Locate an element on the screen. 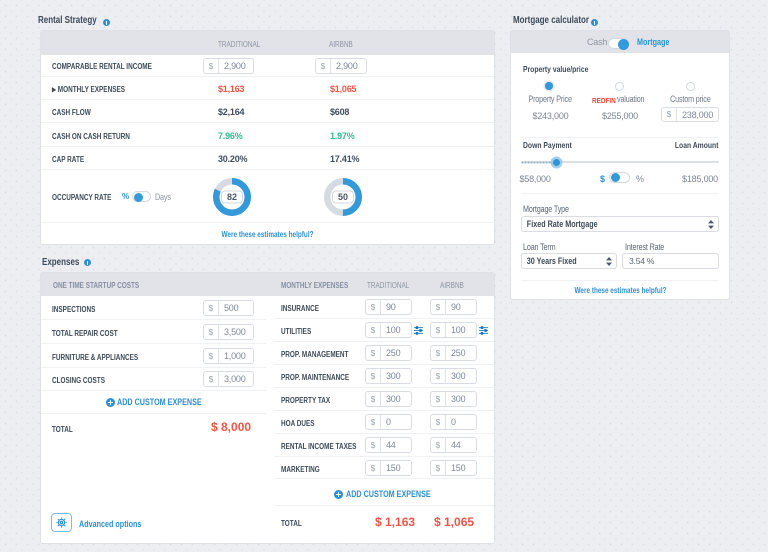  svg-text: 82 is located at coordinates (232, 197).